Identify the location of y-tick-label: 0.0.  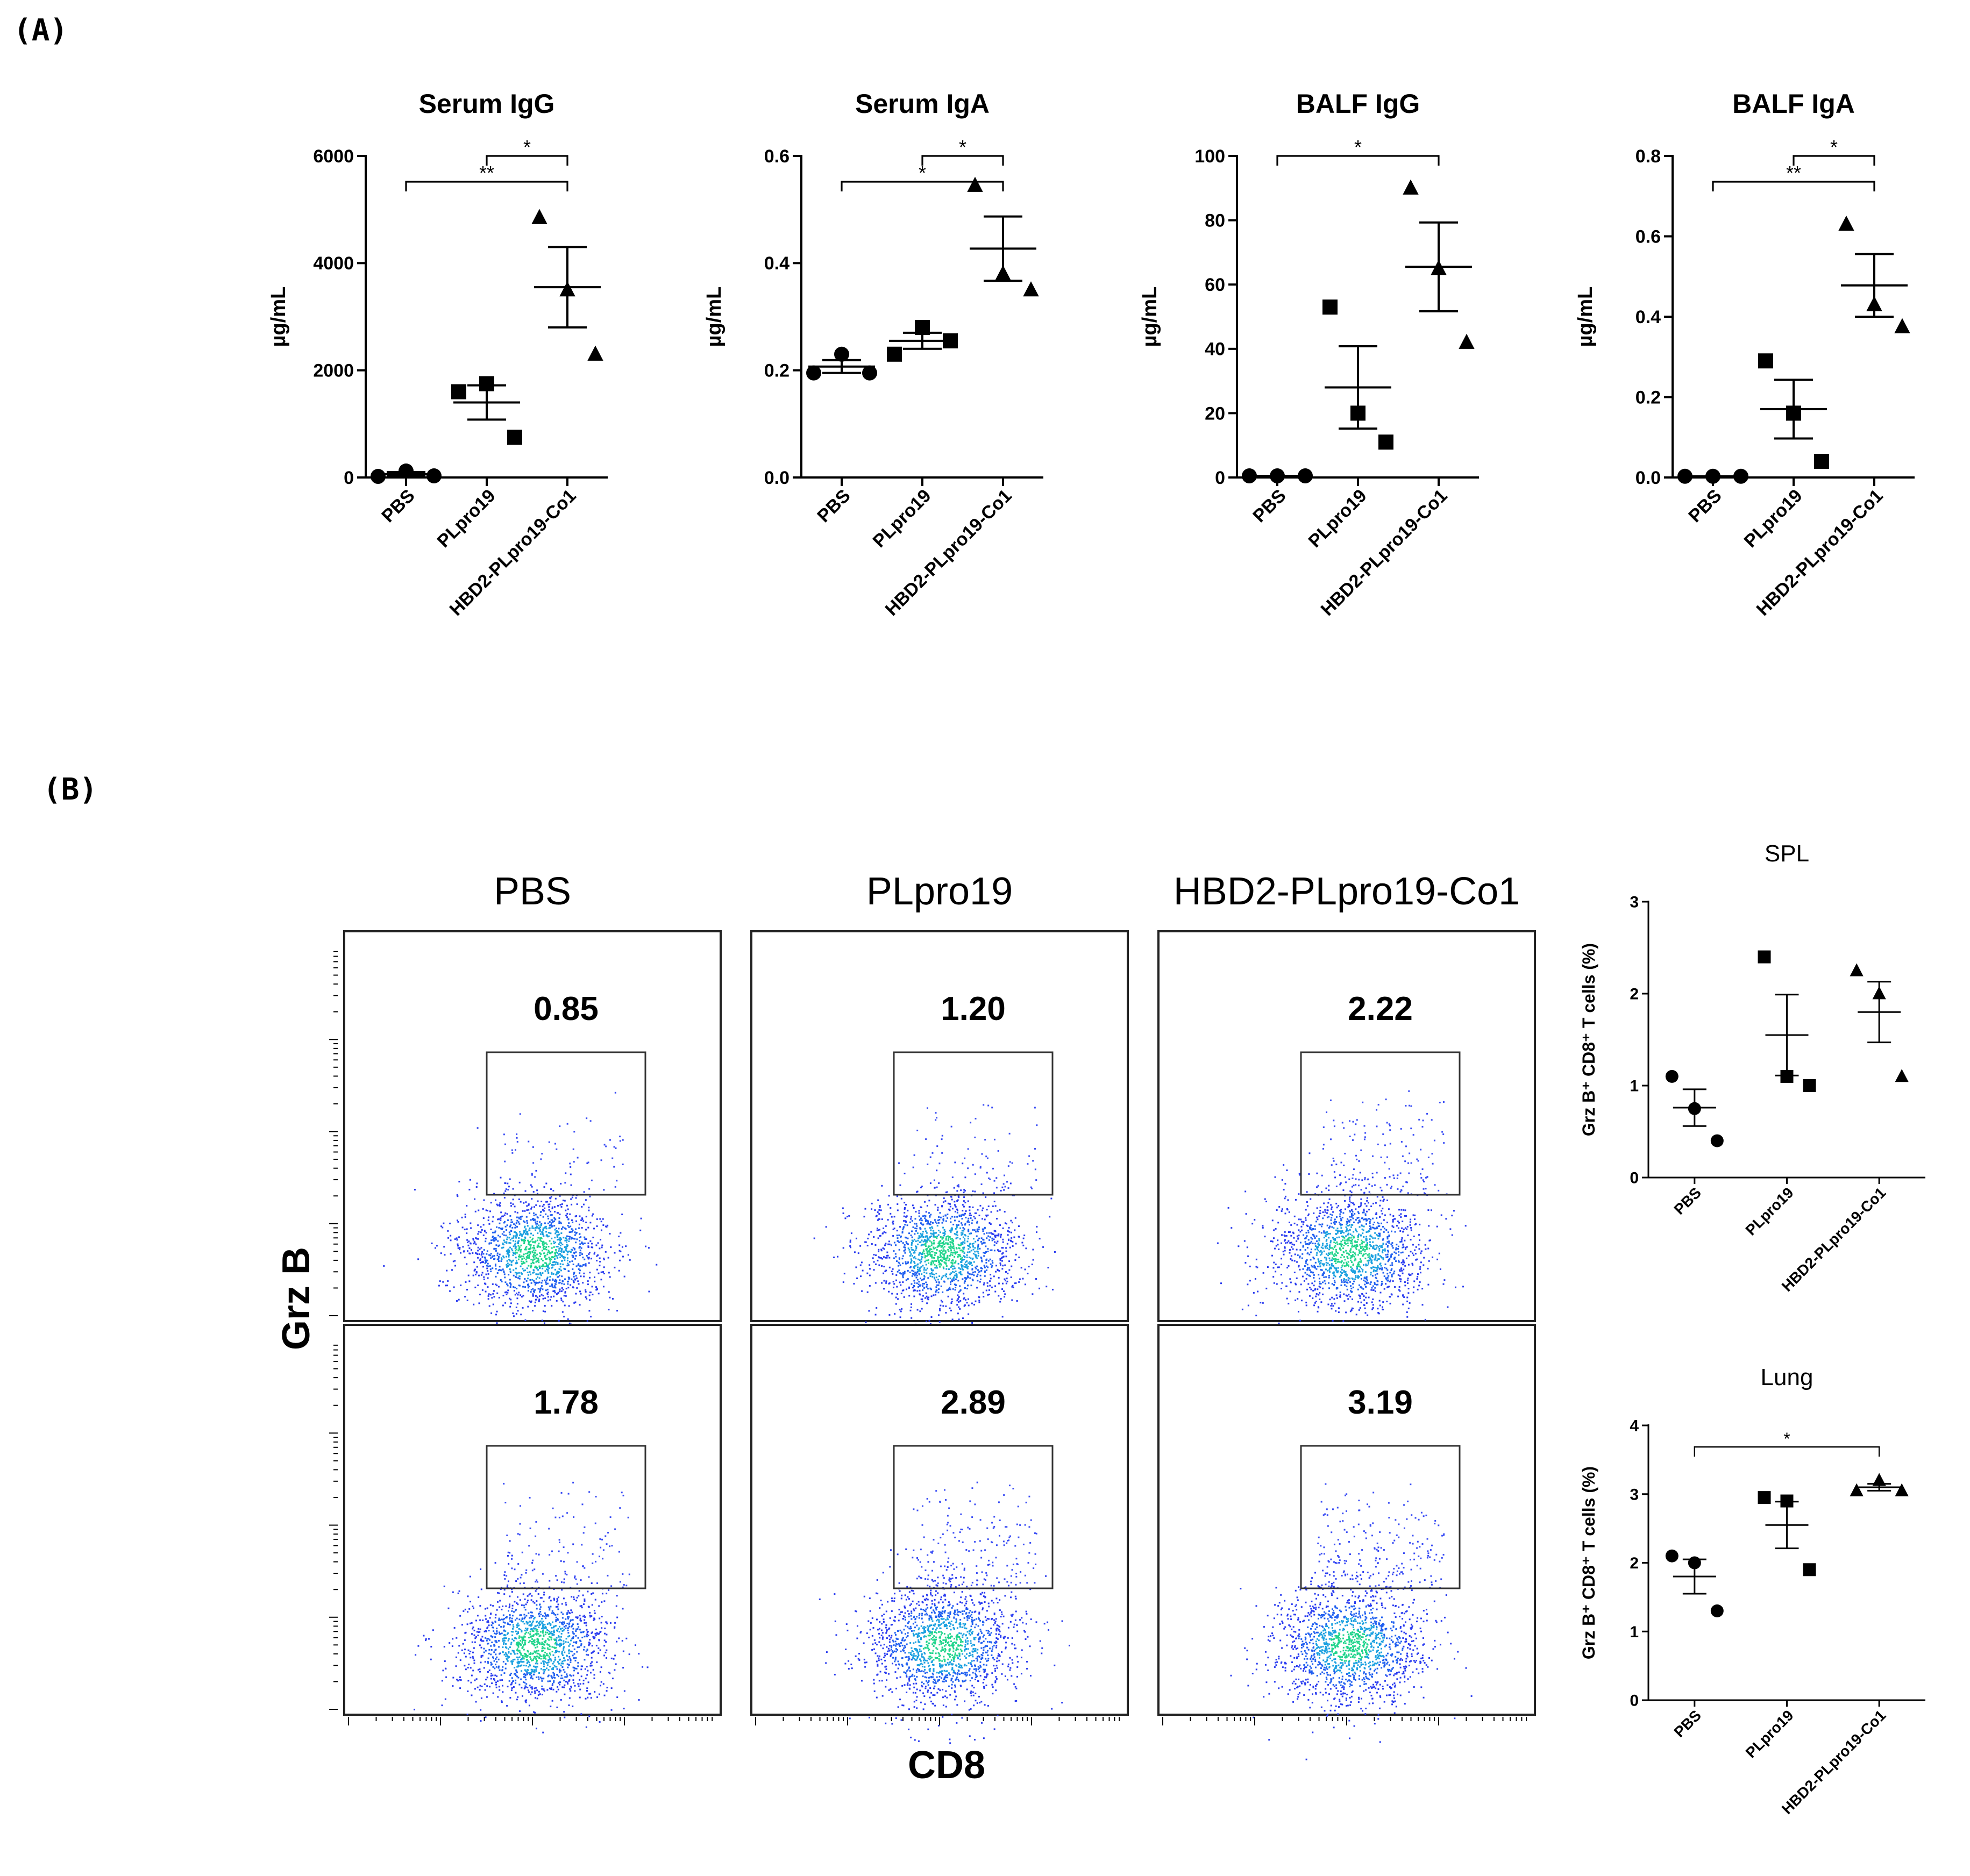
(777, 478).